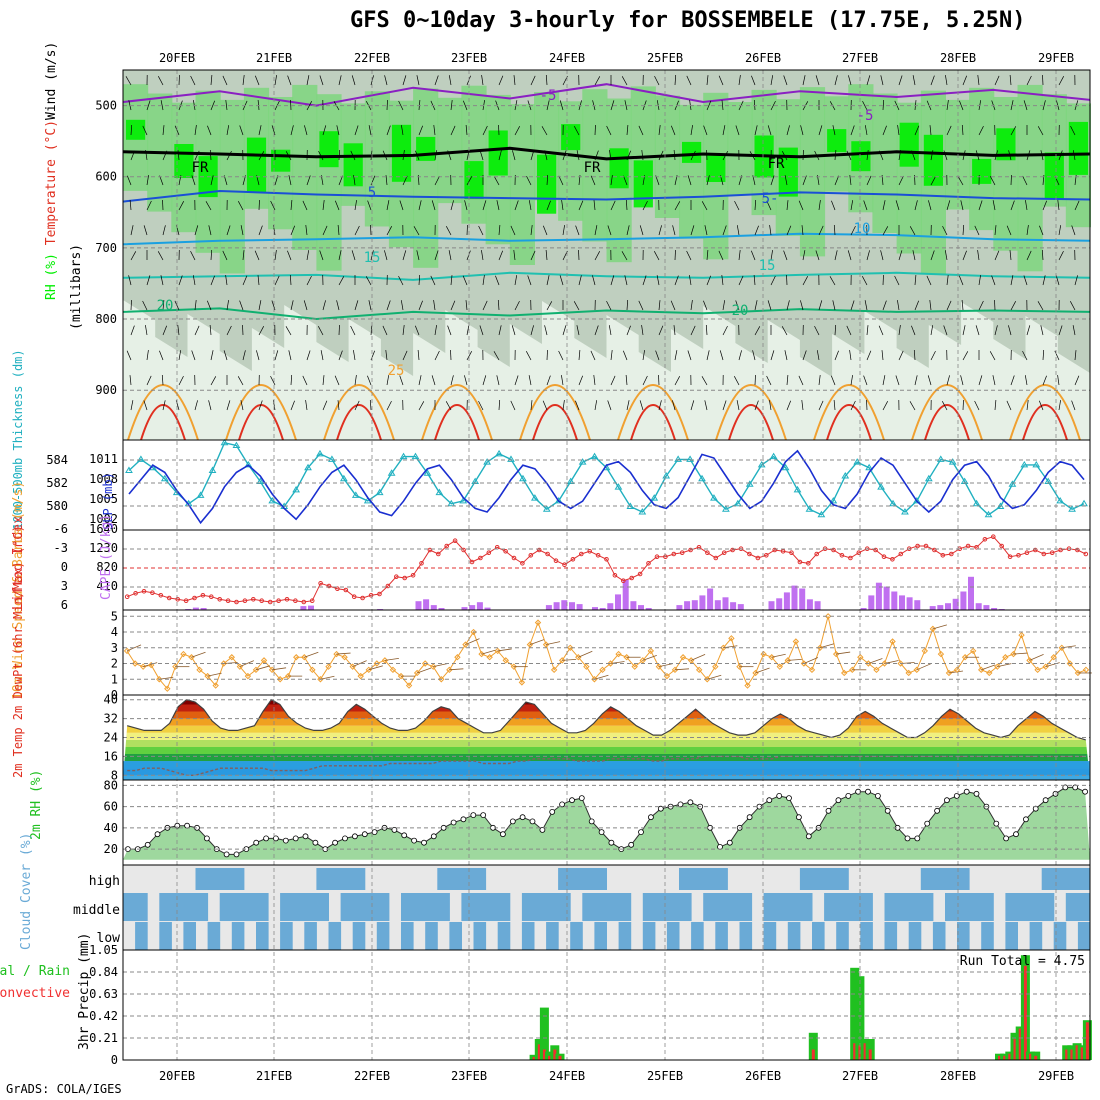 The image size is (1100, 1100). What do you see at coordinates (607, 569) in the screenshot?
I see `li-line` at bounding box center [607, 569].